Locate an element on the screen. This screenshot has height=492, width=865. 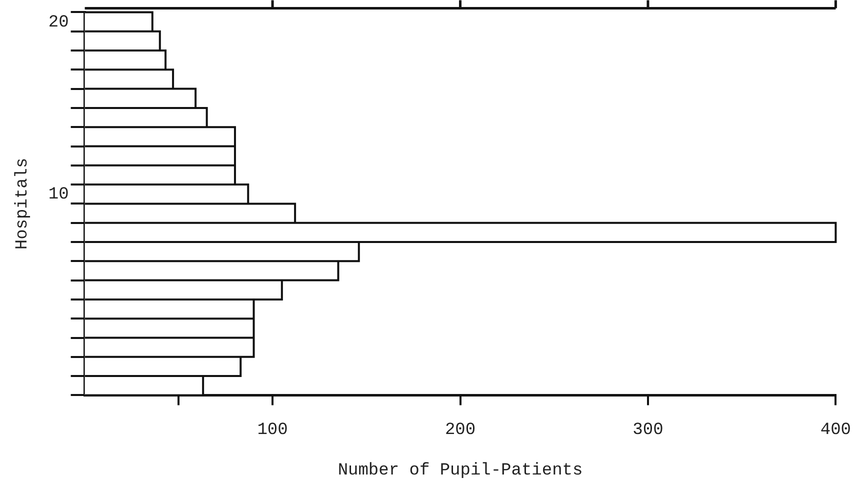
y-tick-label: 20 is located at coordinates (58, 22).